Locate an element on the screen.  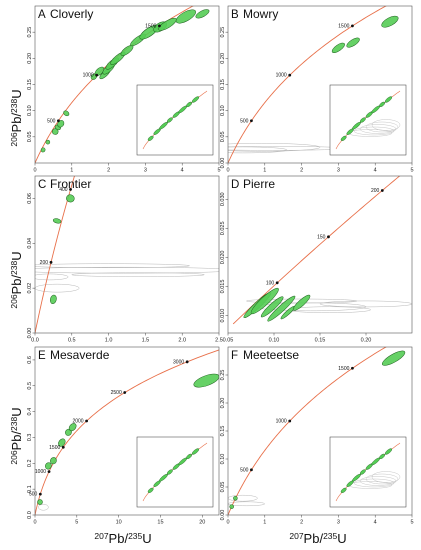
y-tick-label: 0.05 is located at coordinates (223, 136).